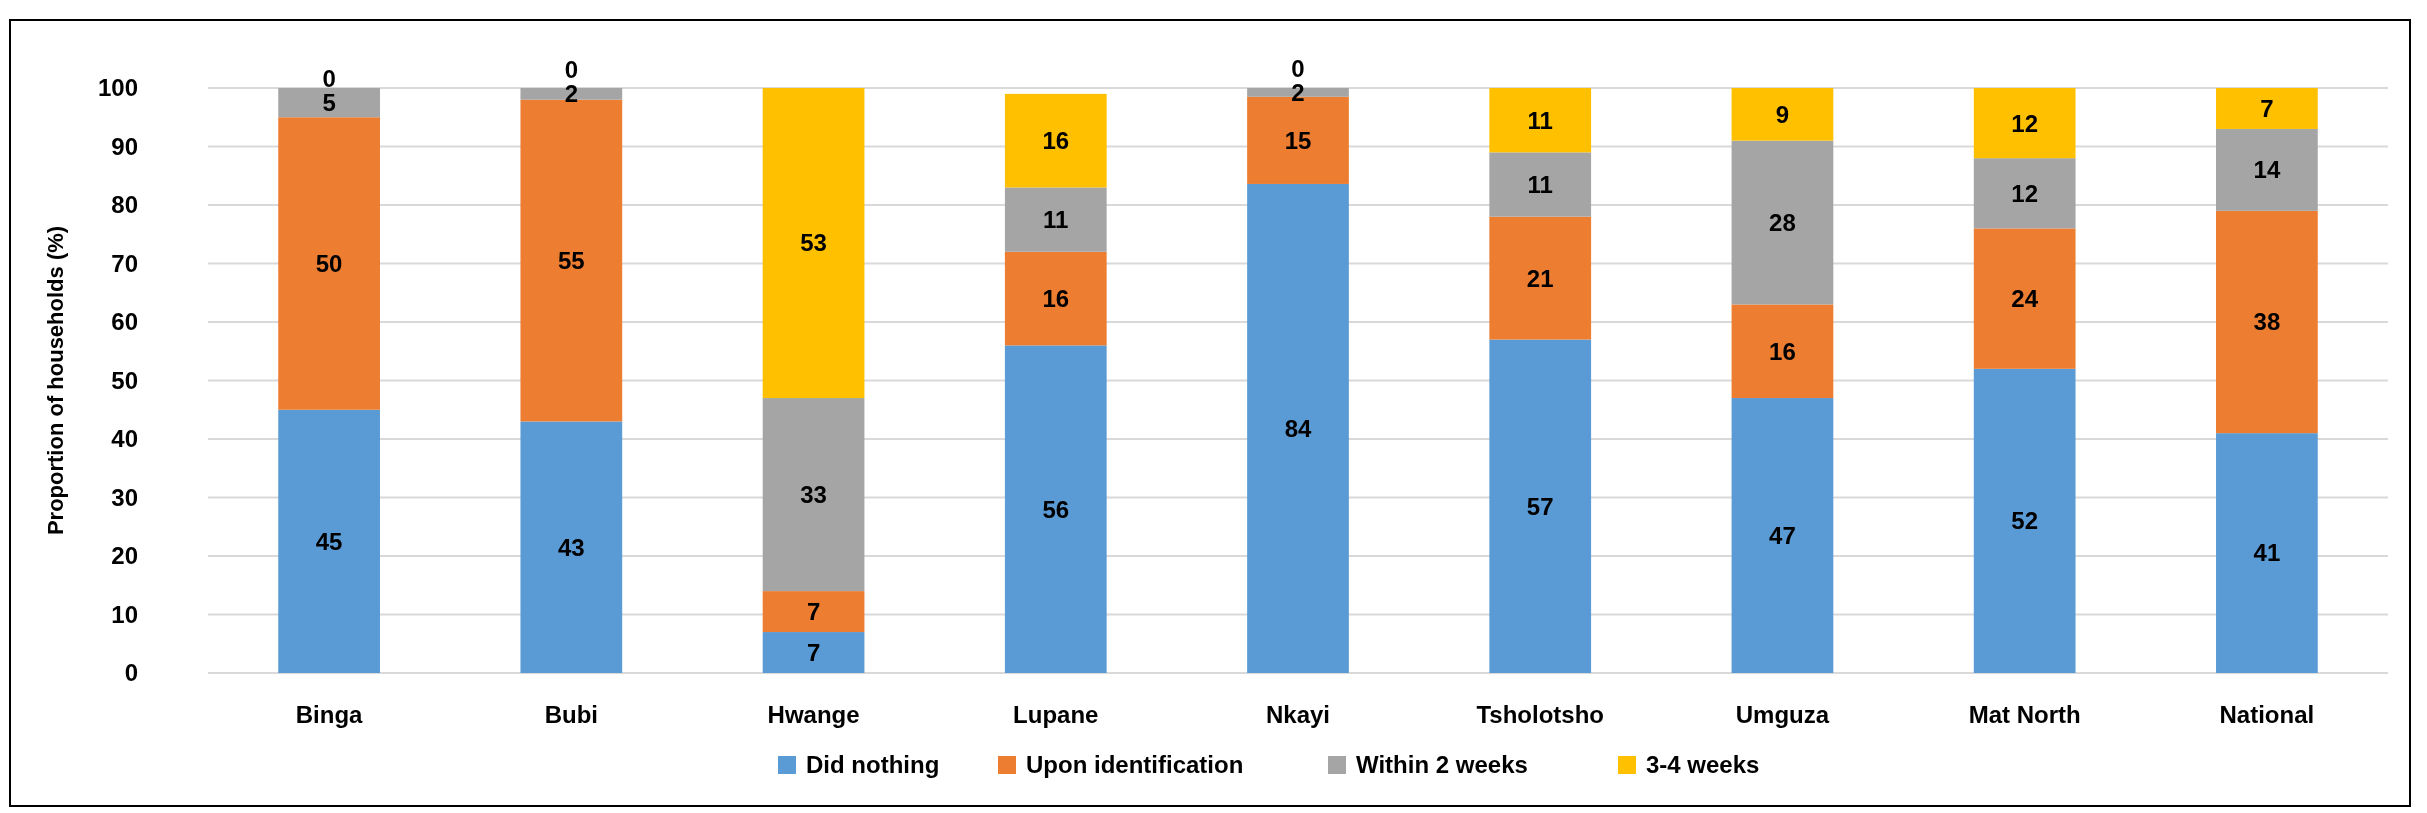 This screenshot has width=2427, height=813. Describe the element at coordinates (124, 556) in the screenshot. I see `y-tick-label: 20` at that location.